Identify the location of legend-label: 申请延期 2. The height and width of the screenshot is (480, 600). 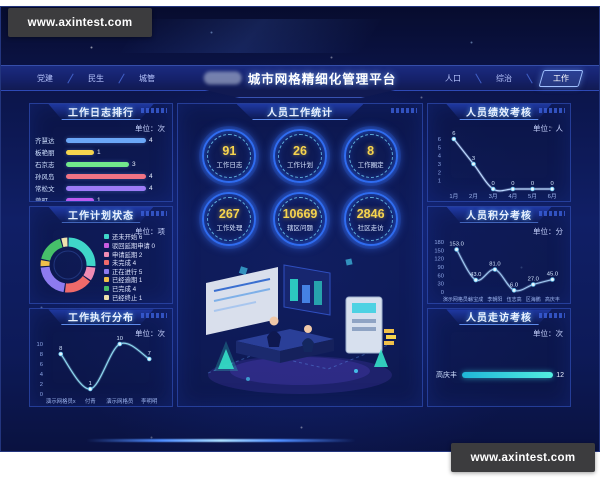
(127, 255).